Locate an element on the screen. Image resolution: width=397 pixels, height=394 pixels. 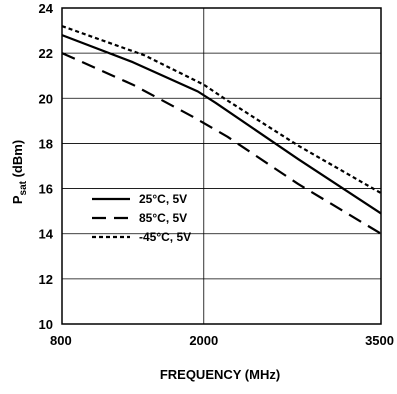
y-tick-label: 16 is located at coordinates (46, 189).